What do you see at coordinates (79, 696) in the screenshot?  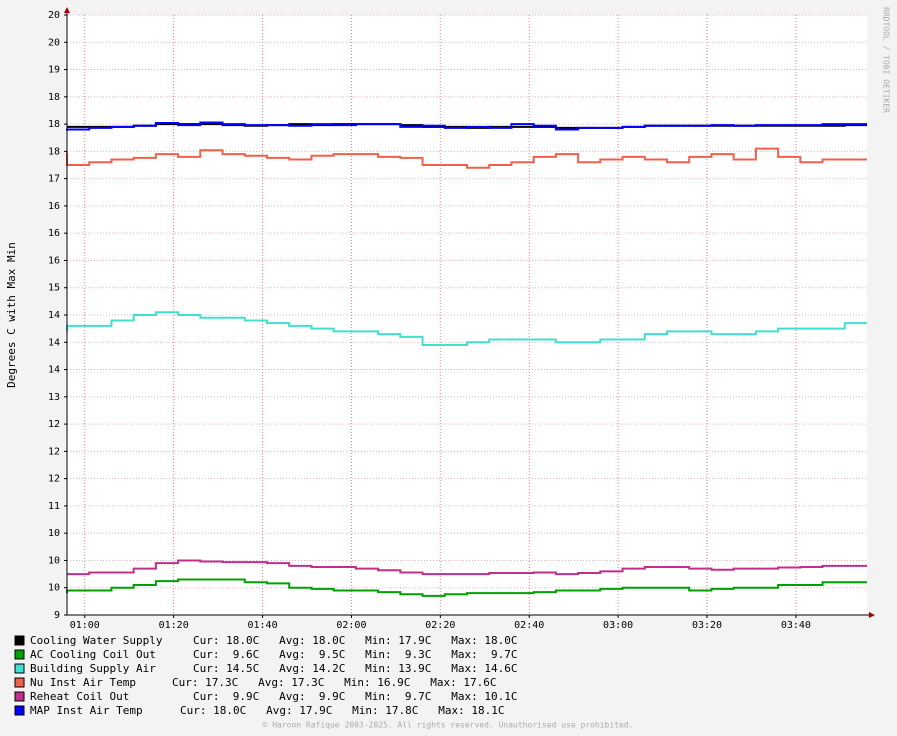 I see `legend-label: Reheat Coil Out` at bounding box center [79, 696].